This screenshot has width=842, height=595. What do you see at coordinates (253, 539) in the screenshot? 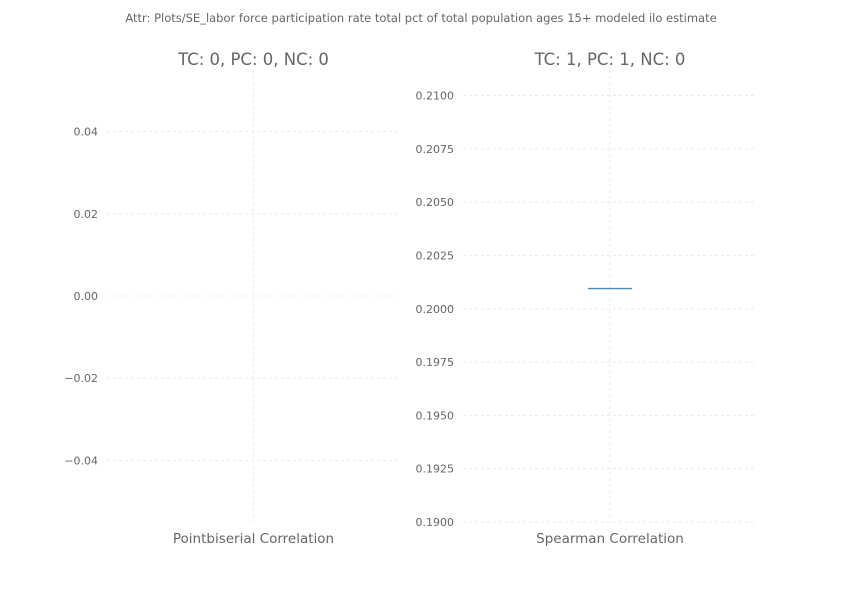
I see `x-category-label: Pointbiserial Correlation` at bounding box center [253, 539].